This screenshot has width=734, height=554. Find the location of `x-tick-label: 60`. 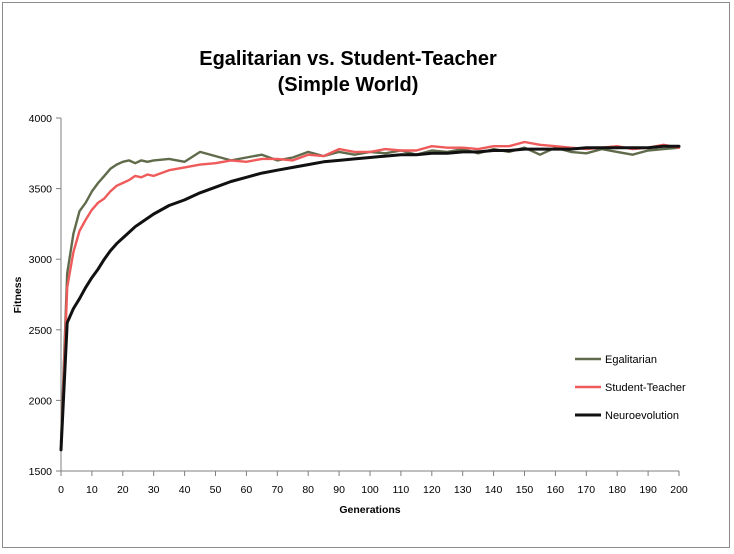

x-tick-label: 60 is located at coordinates (247, 490).